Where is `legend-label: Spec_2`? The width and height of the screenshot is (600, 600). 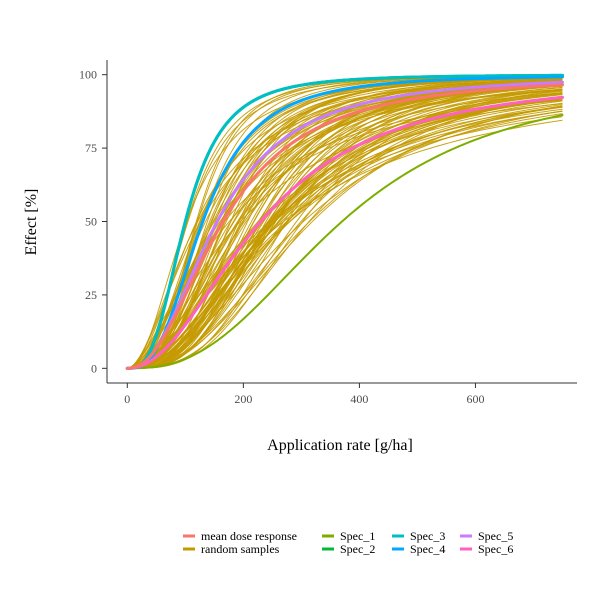 legend-label: Spec_2 is located at coordinates (357, 549).